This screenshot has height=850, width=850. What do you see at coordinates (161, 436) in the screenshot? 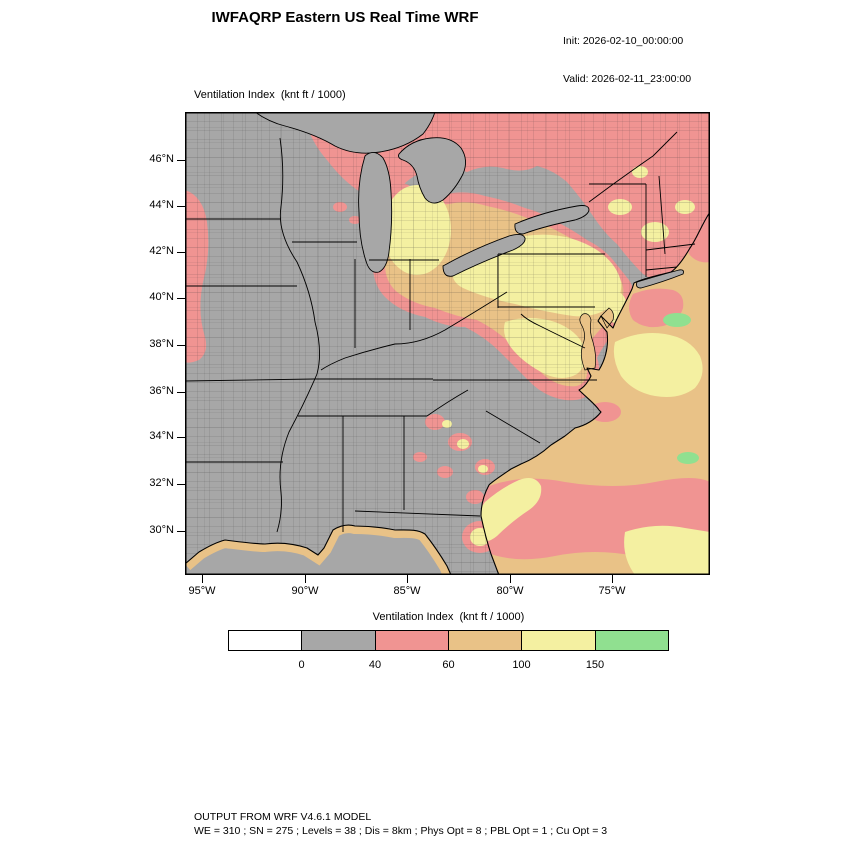
I see `lat-tick-label: 34°N` at bounding box center [161, 436].